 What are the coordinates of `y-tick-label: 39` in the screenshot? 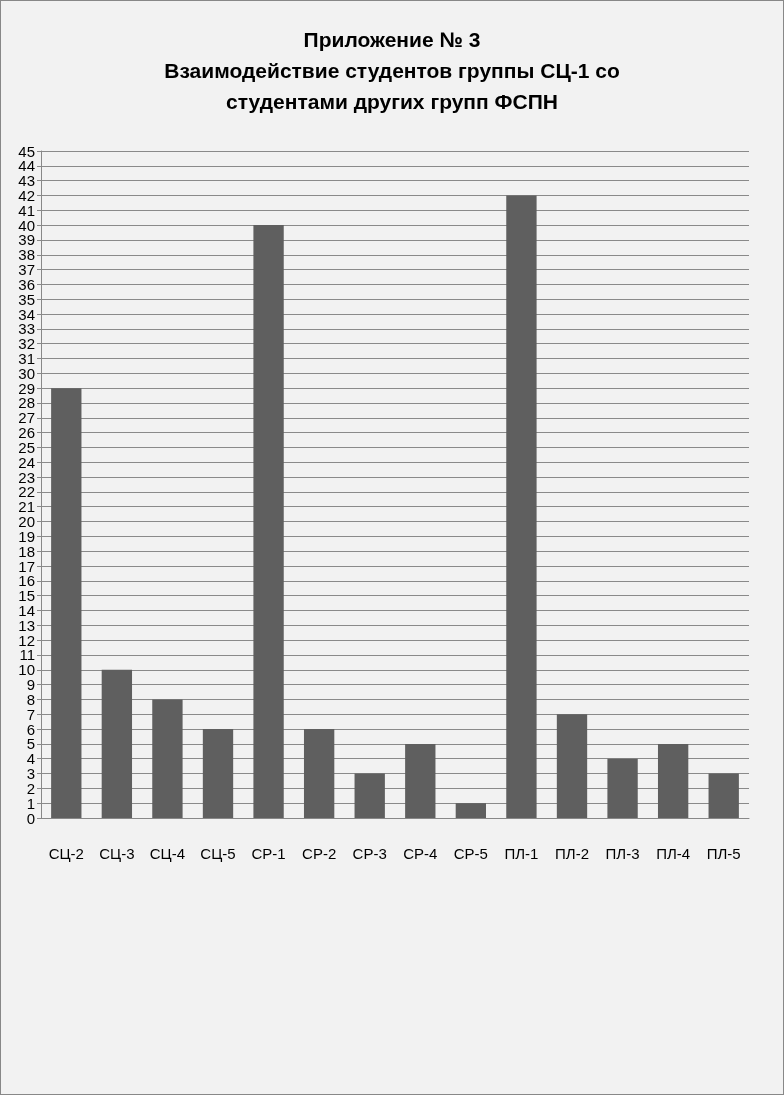 It's located at (26, 240).